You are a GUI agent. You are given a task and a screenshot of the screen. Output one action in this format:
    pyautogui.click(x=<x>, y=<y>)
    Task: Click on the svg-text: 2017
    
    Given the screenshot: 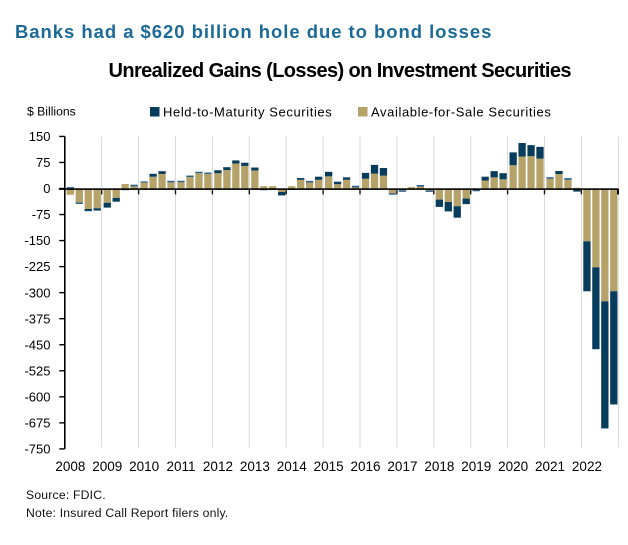 What is the action you would take?
    pyautogui.click(x=402, y=466)
    